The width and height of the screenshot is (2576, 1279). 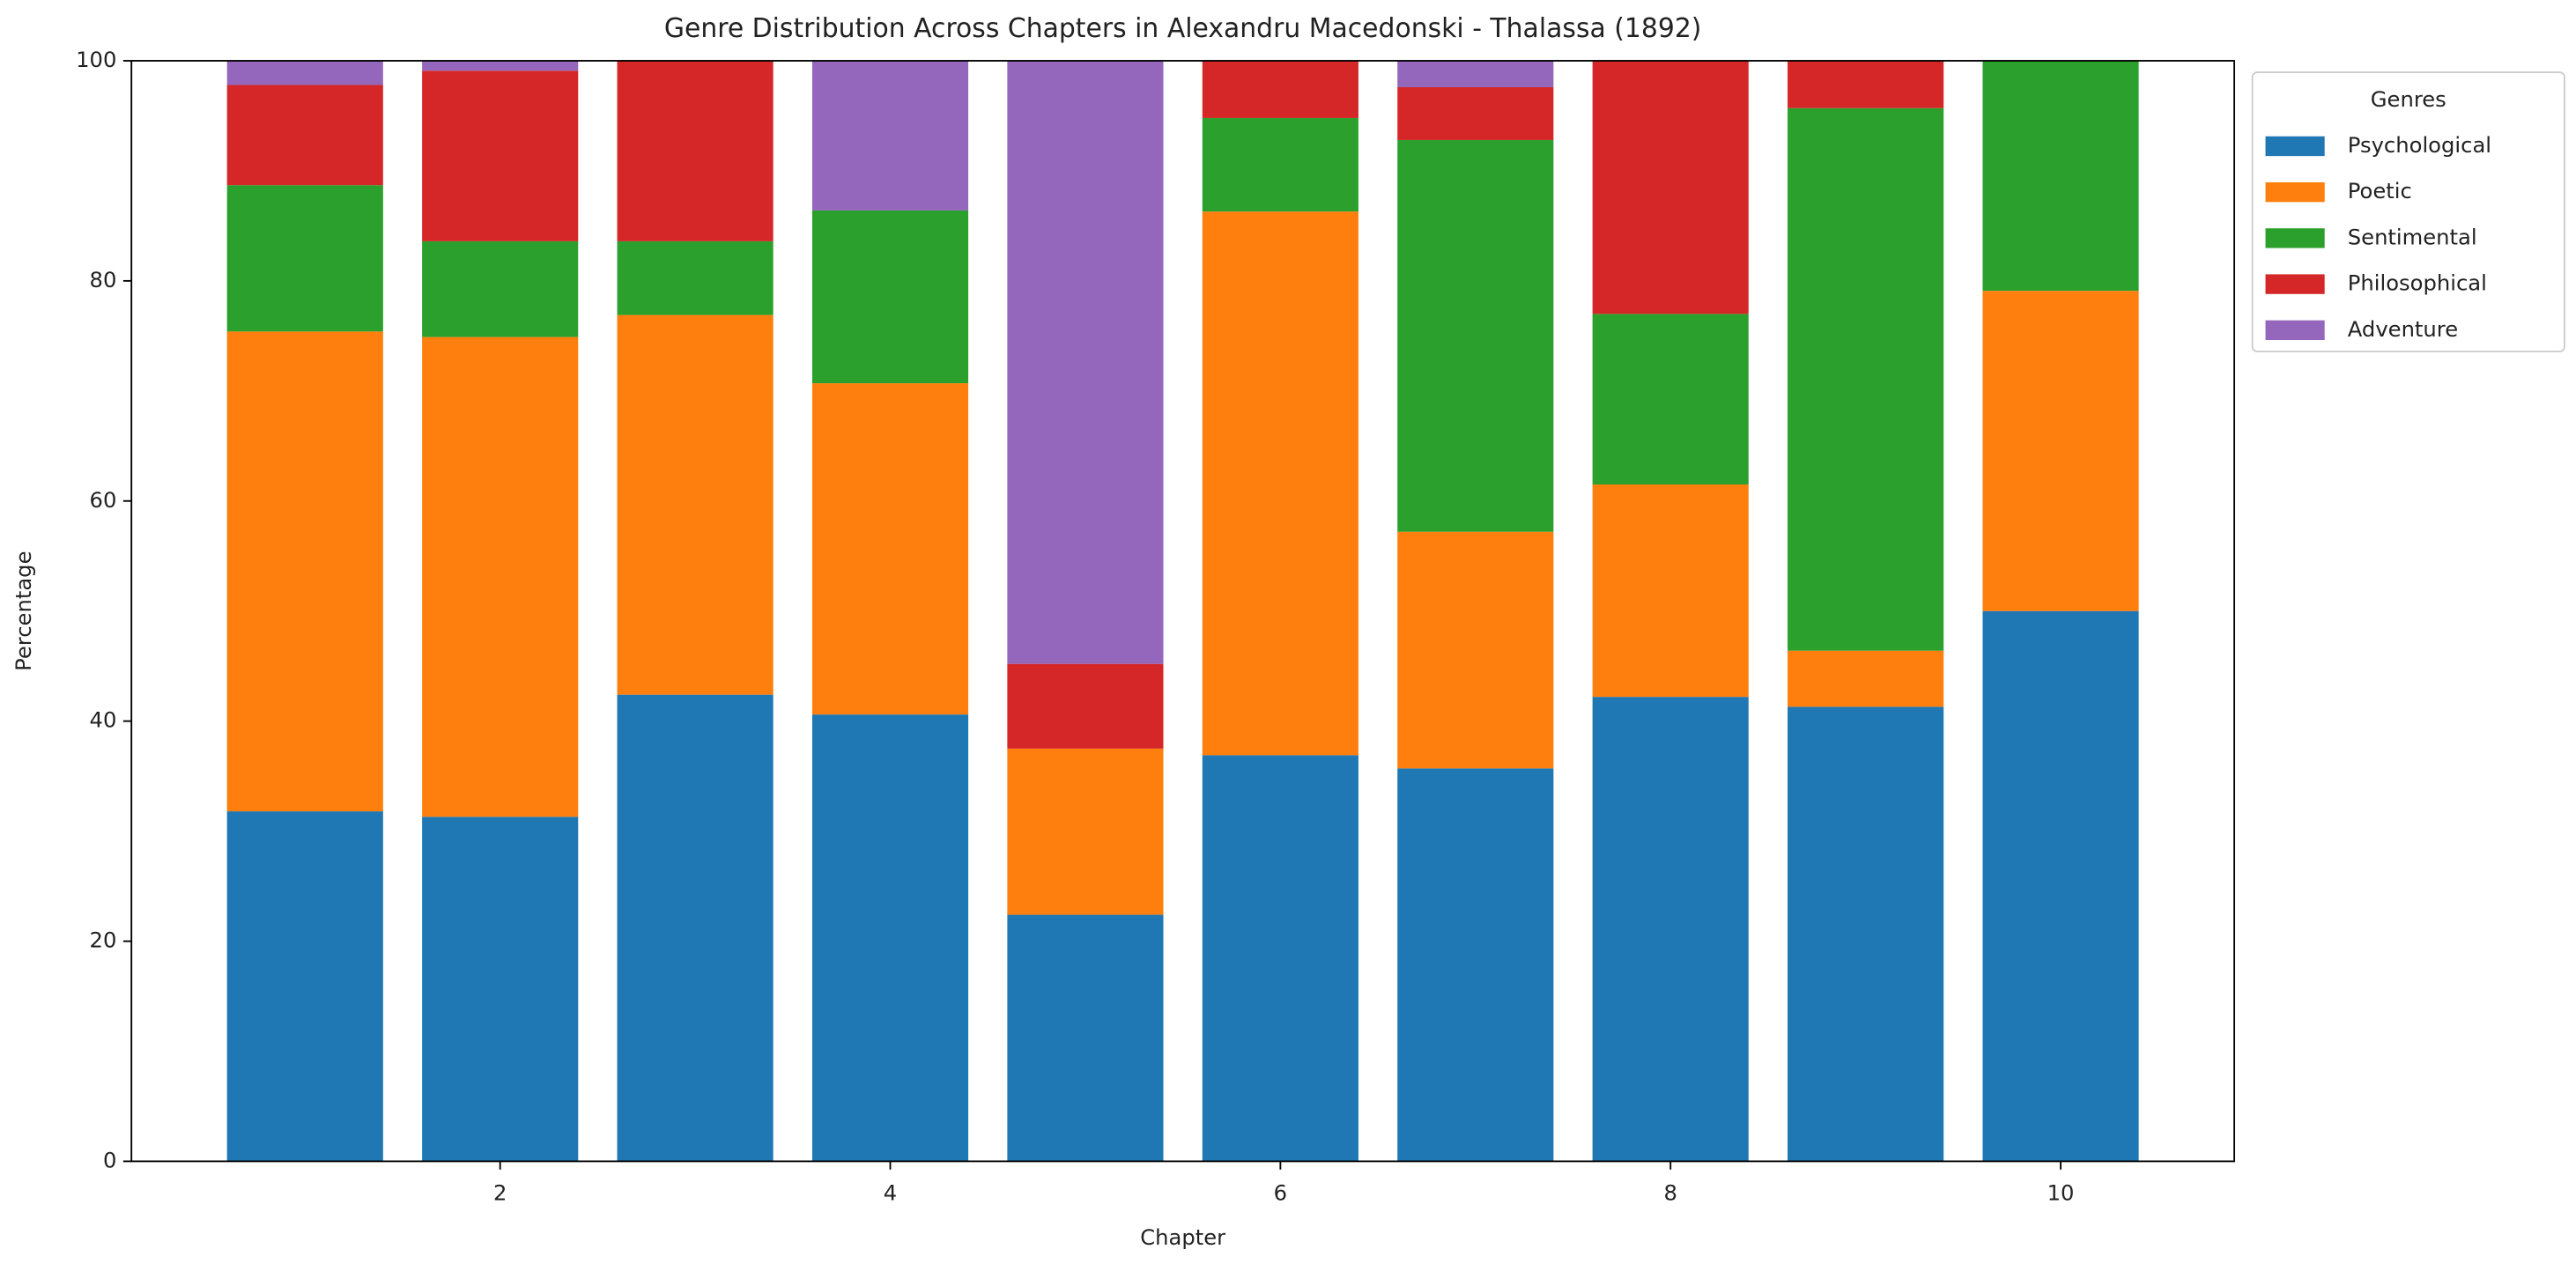 What do you see at coordinates (500, 1193) in the screenshot?
I see `x-tick-label: 2` at bounding box center [500, 1193].